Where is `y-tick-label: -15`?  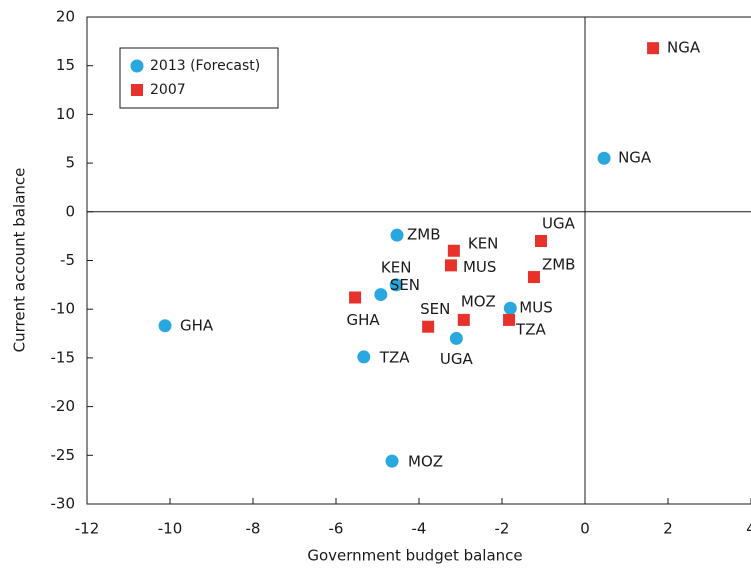 y-tick-label: -15 is located at coordinates (63, 357).